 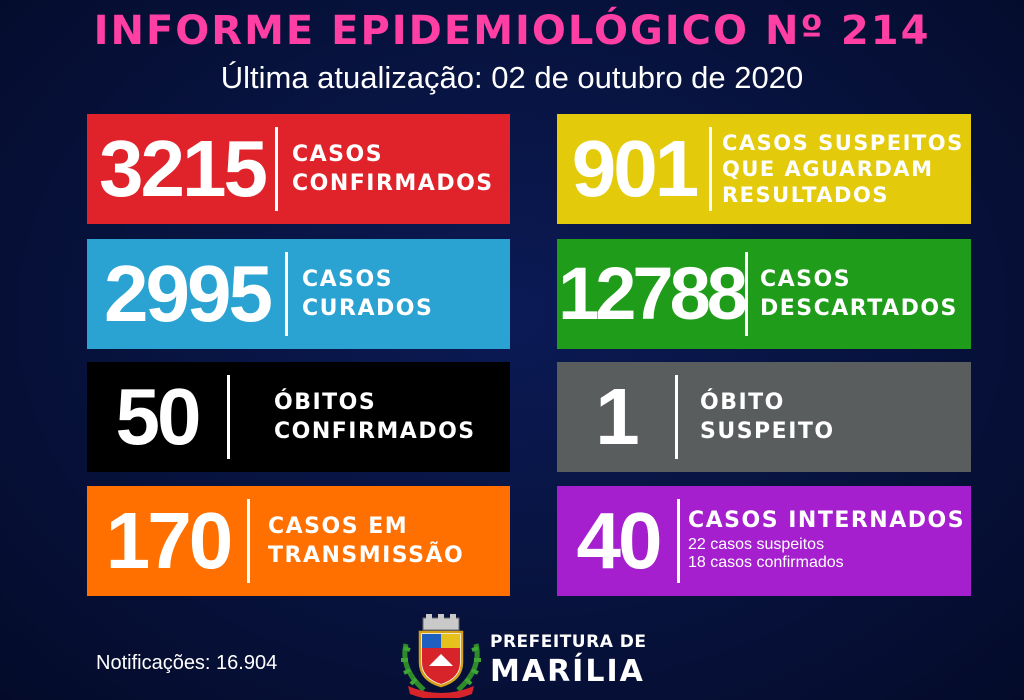 I want to click on card-obitos-confirmados: 50 ÓBITOS CONFIRMADOS, so click(x=298, y=417).